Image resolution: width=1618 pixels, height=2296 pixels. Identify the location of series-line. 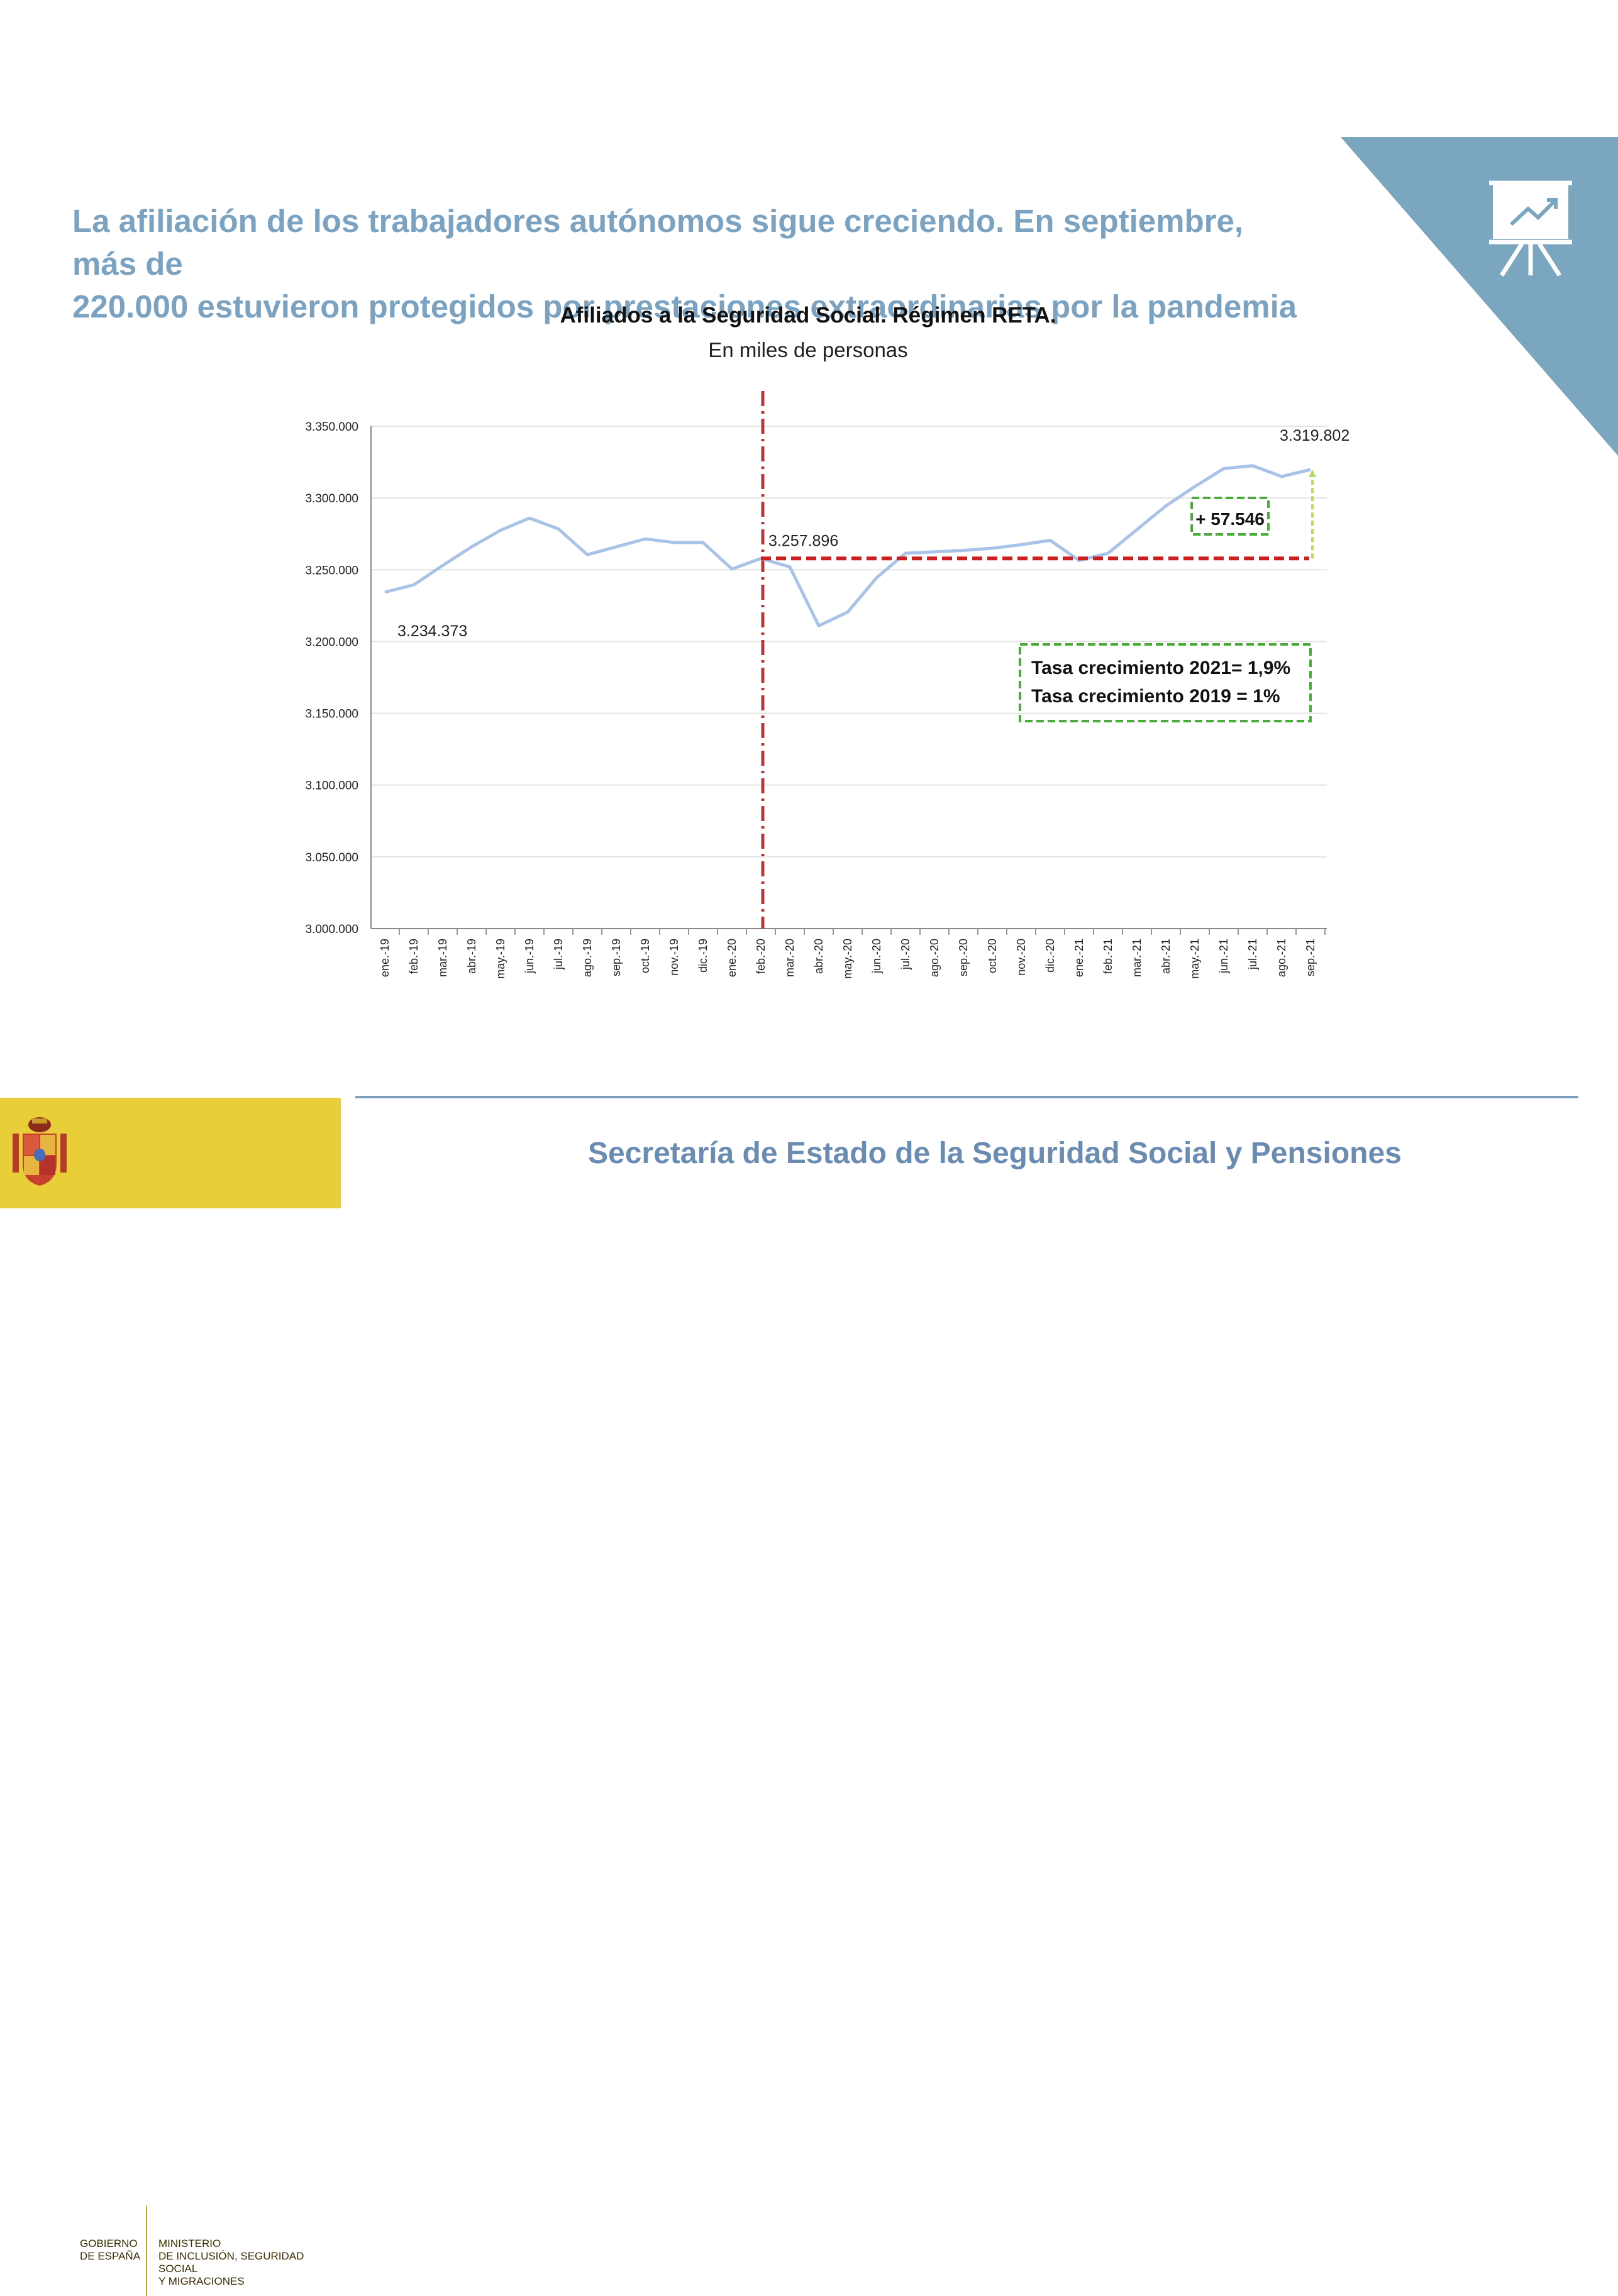
(847, 545).